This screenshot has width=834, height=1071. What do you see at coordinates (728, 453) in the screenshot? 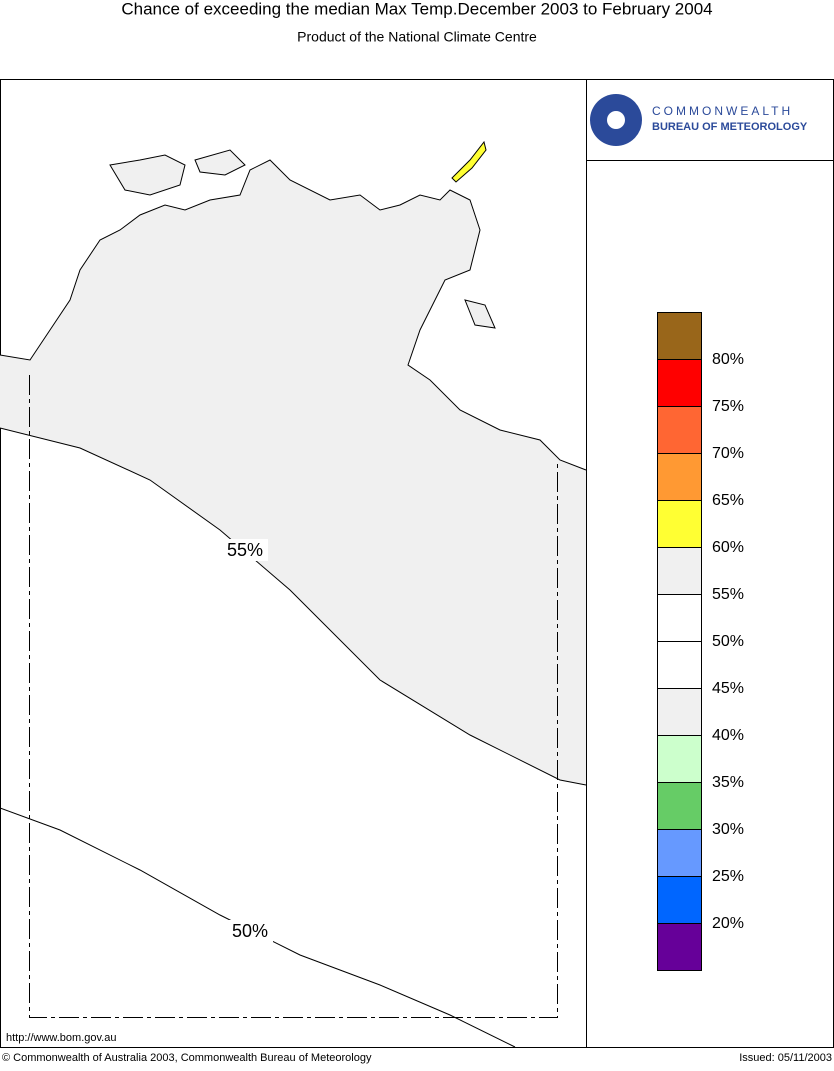
I see `legend-label: 70%` at bounding box center [728, 453].